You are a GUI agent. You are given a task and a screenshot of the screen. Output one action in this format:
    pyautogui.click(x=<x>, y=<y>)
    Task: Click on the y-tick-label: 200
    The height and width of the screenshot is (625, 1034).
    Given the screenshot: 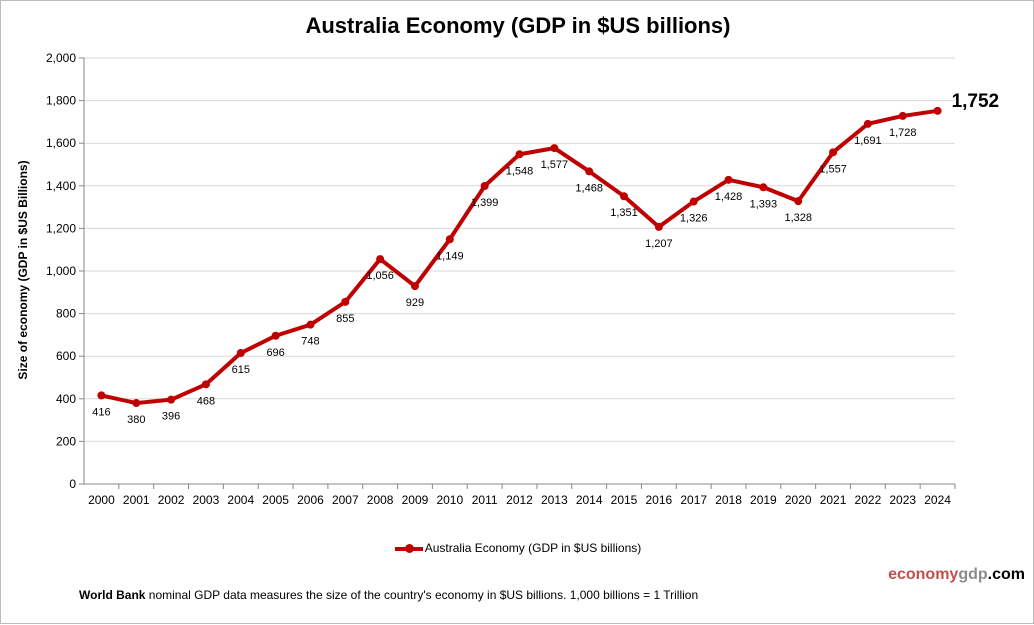 What is the action you would take?
    pyautogui.click(x=66, y=441)
    